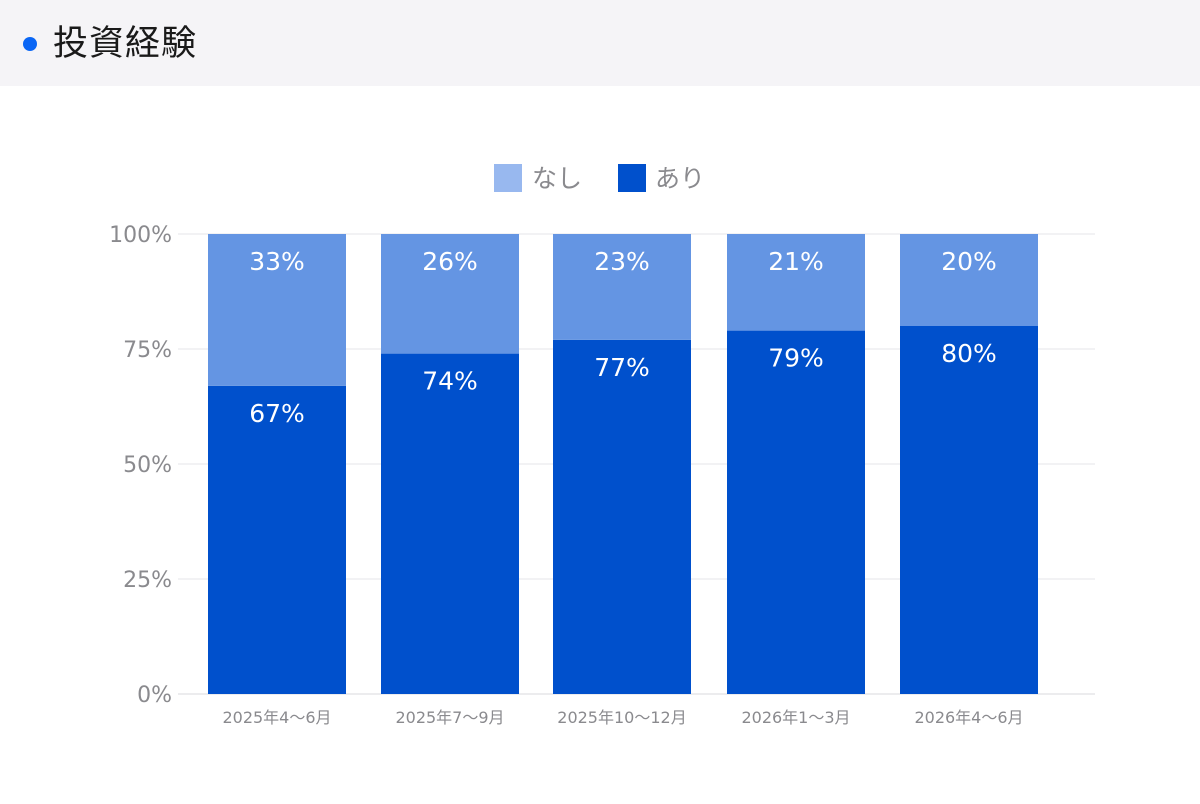 This screenshot has height=804, width=1200. Describe the element at coordinates (147, 580) in the screenshot. I see `y-tick-label: 25%` at that location.